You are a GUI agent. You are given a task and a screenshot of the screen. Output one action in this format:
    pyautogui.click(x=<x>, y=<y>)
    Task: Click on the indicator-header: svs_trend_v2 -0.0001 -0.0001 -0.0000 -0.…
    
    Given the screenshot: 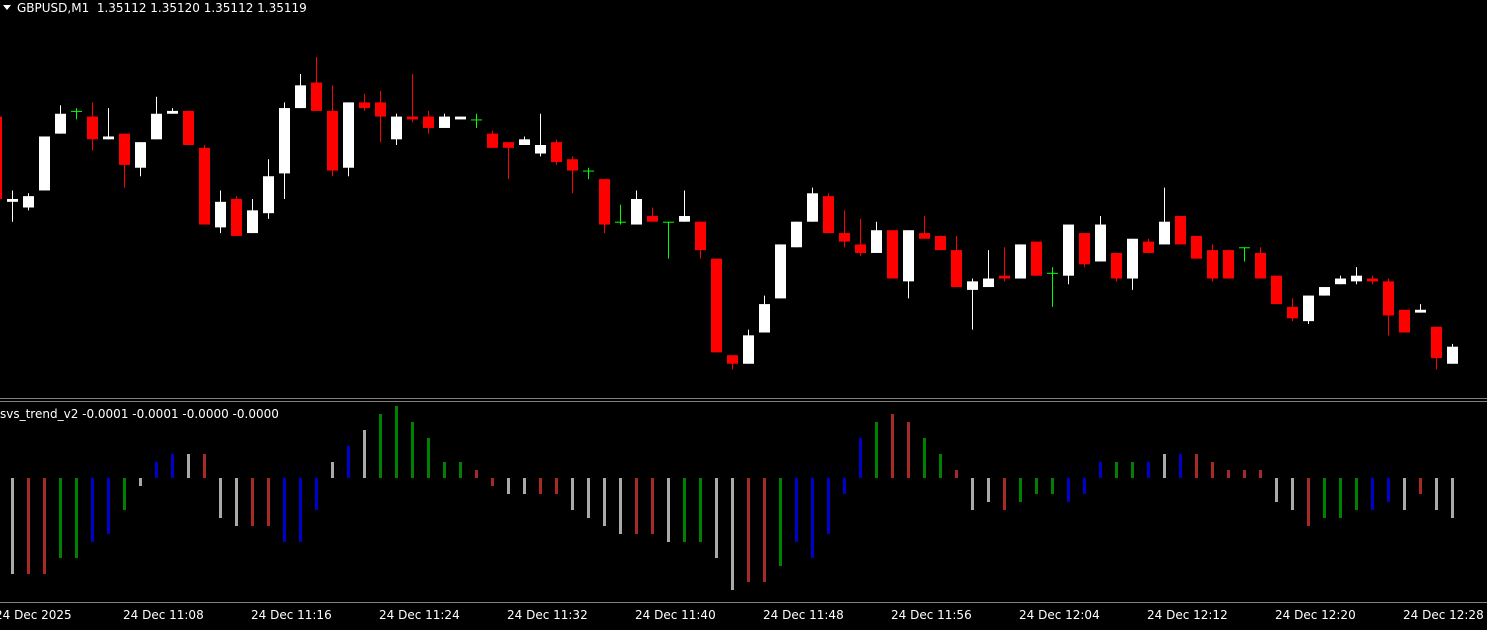 What is the action you would take?
    pyautogui.click(x=139, y=414)
    